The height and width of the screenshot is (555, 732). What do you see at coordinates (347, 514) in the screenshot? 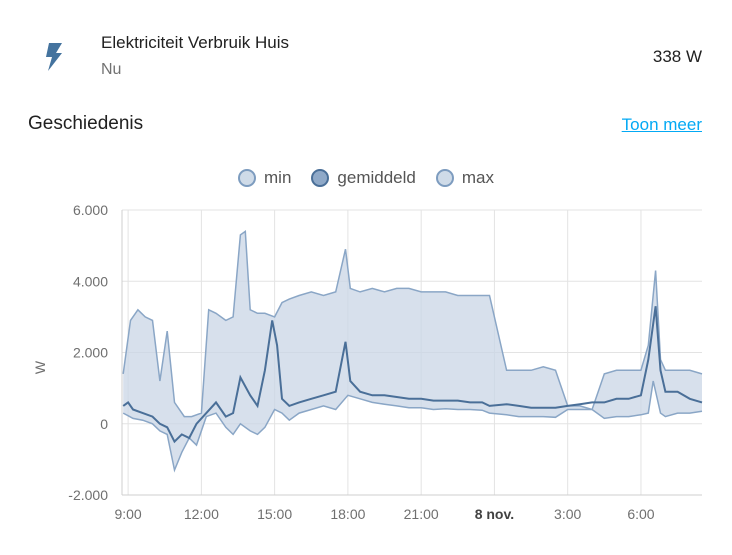
I see `x-tick-label: 18:00` at bounding box center [347, 514].